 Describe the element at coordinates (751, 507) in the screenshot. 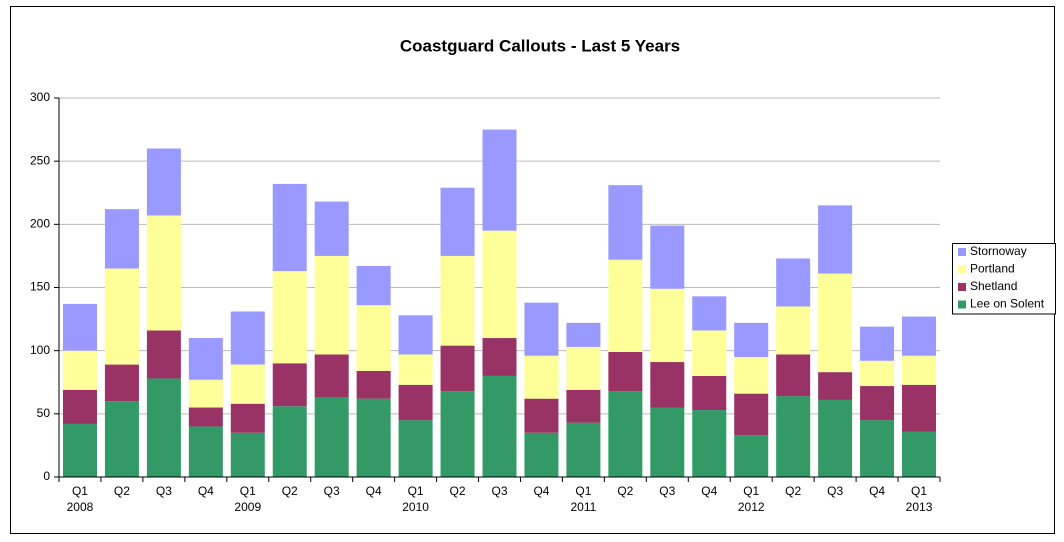

I see `x-group-label: 2012` at that location.